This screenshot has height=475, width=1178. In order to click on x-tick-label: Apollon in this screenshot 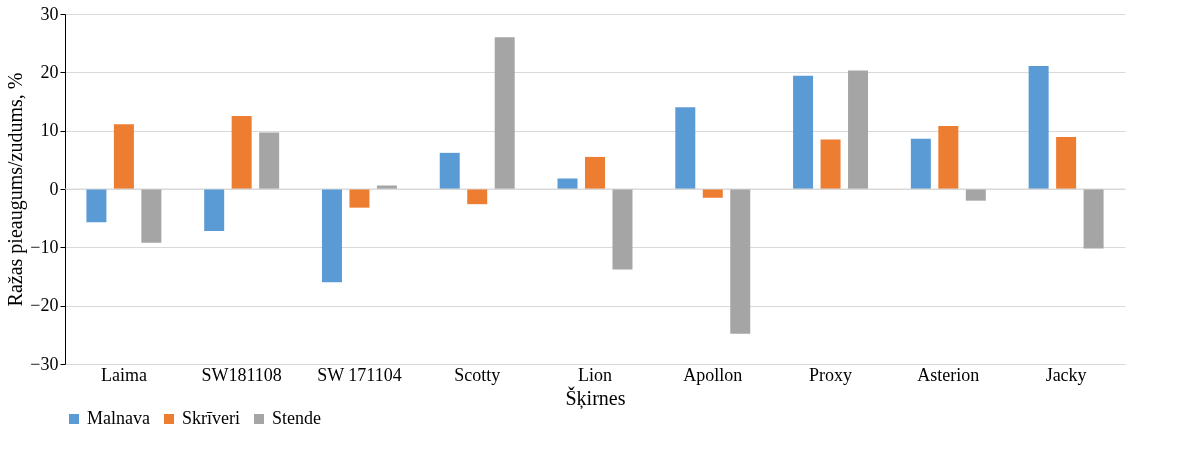, I will do `click(713, 374)`.